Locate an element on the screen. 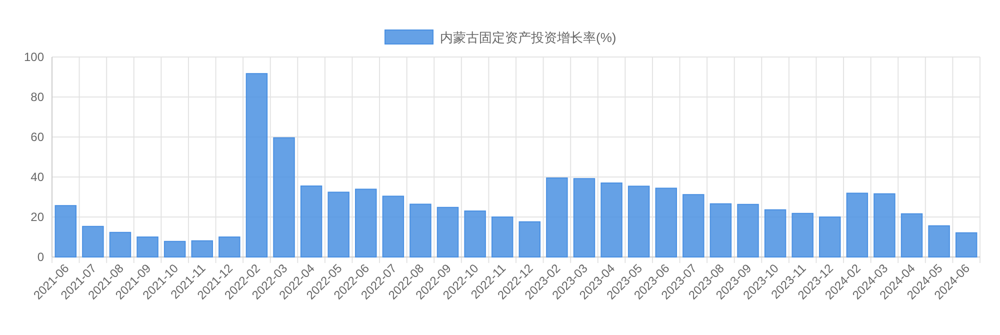  y-tick-label: 40 is located at coordinates (37, 177).